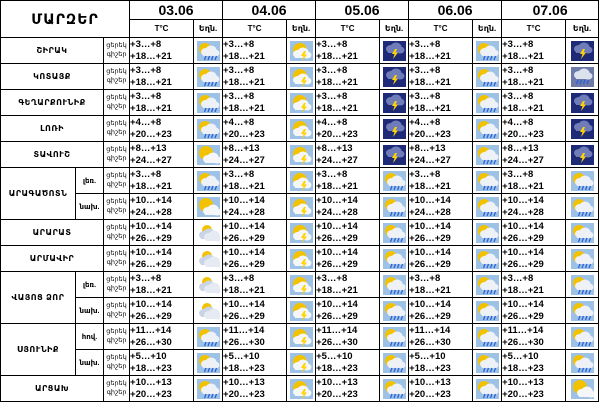 The height and width of the screenshot is (413, 600). Describe the element at coordinates (523, 330) in the screenshot. I see `night-temperature: +11…+14` at that location.